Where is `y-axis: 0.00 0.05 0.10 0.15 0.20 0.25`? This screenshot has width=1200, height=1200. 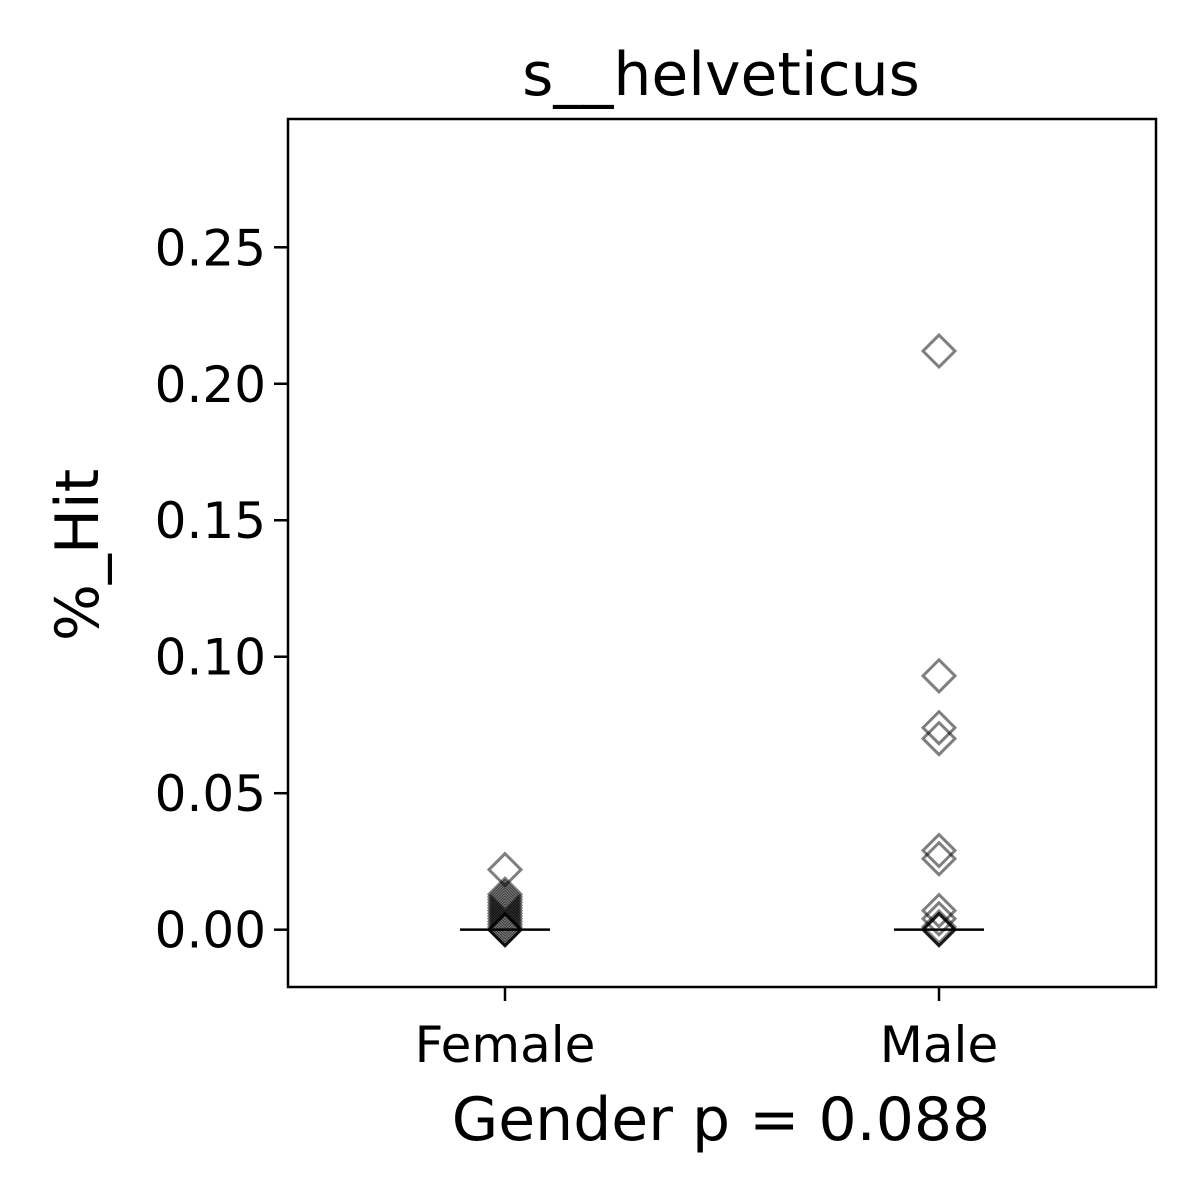 y-axis: 0.00 0.05 0.10 0.15 0.20 0.25 is located at coordinates (221, 589).